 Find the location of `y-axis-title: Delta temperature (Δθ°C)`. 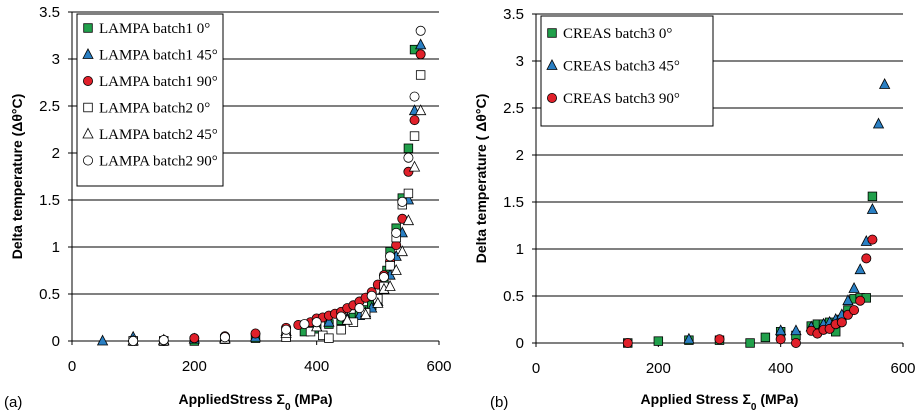

y-axis-title: Delta temperature (Δθ°C) is located at coordinates (17, 177).